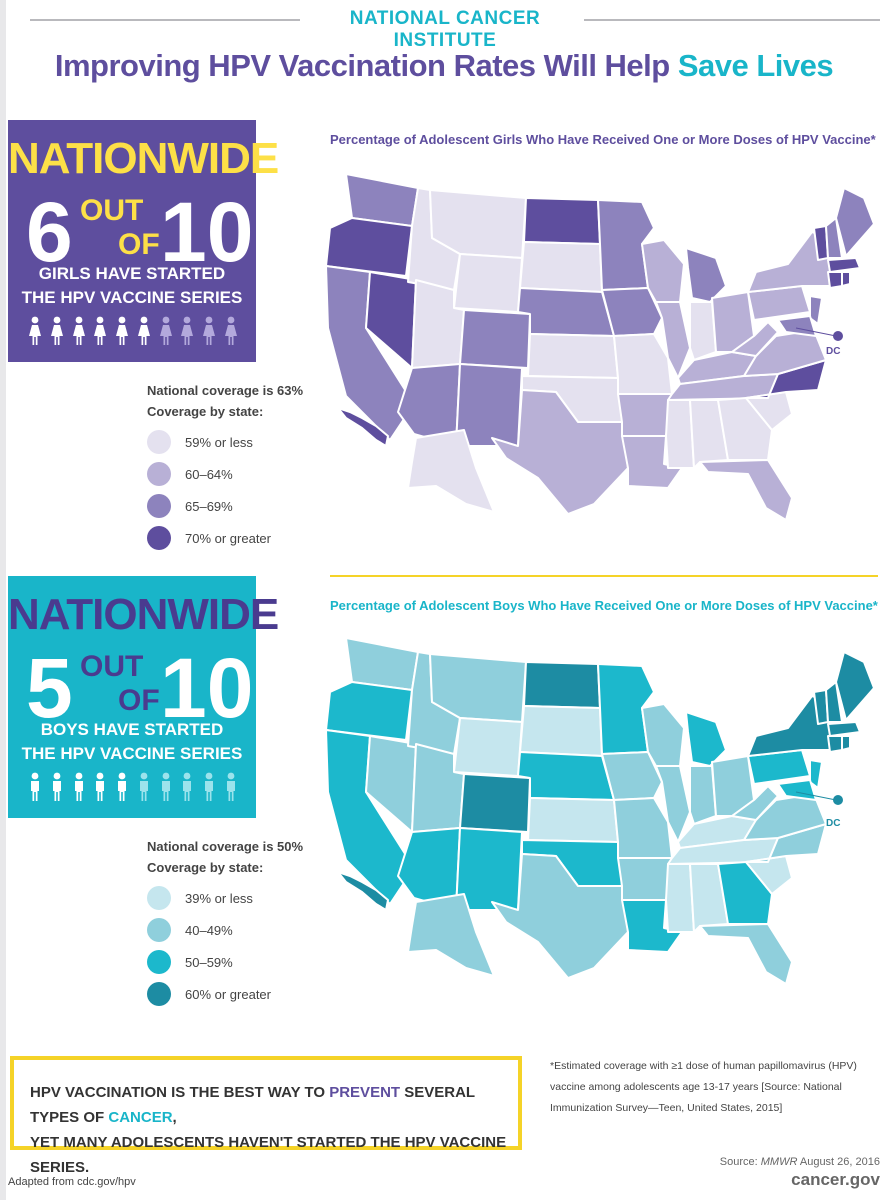  What do you see at coordinates (703, 795) in the screenshot?
I see `map-state-in` at bounding box center [703, 795].